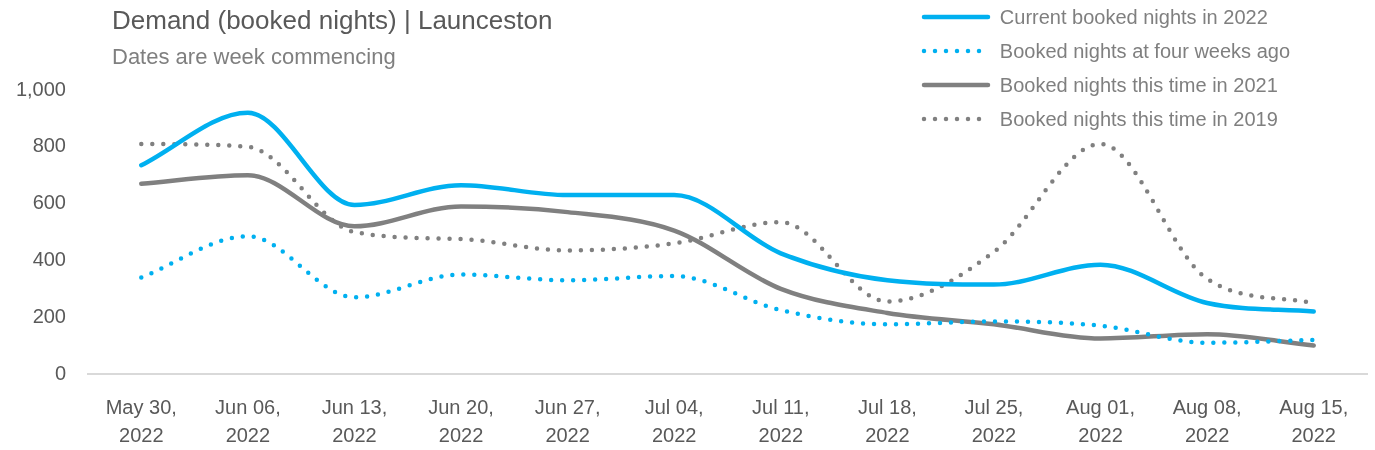  What do you see at coordinates (887, 420) in the screenshot?
I see `x-tick-label: Jul 18, 2022` at bounding box center [887, 420].